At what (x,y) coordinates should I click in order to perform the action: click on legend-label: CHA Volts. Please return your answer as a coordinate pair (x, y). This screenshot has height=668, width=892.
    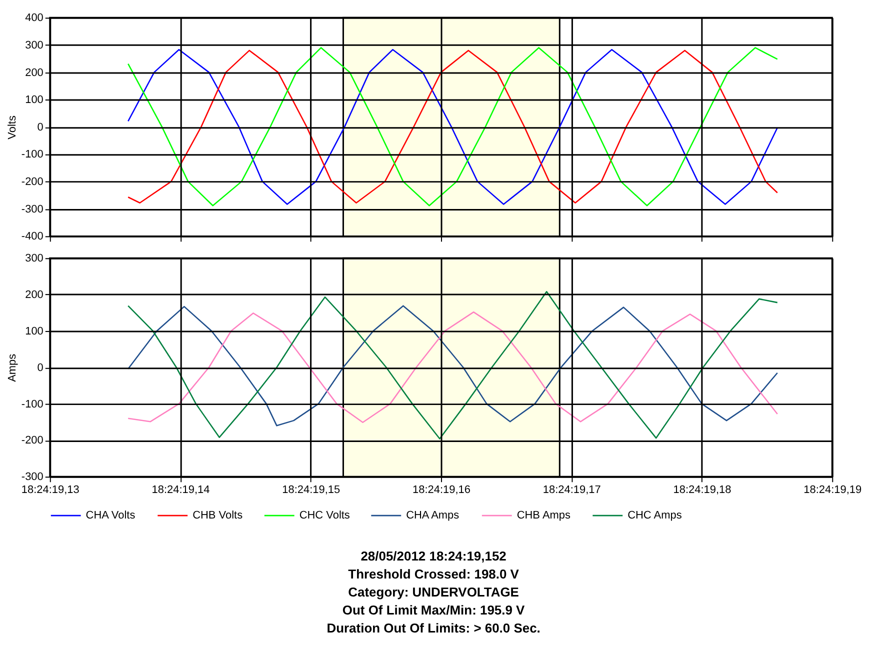
    Looking at the image, I should click on (111, 516).